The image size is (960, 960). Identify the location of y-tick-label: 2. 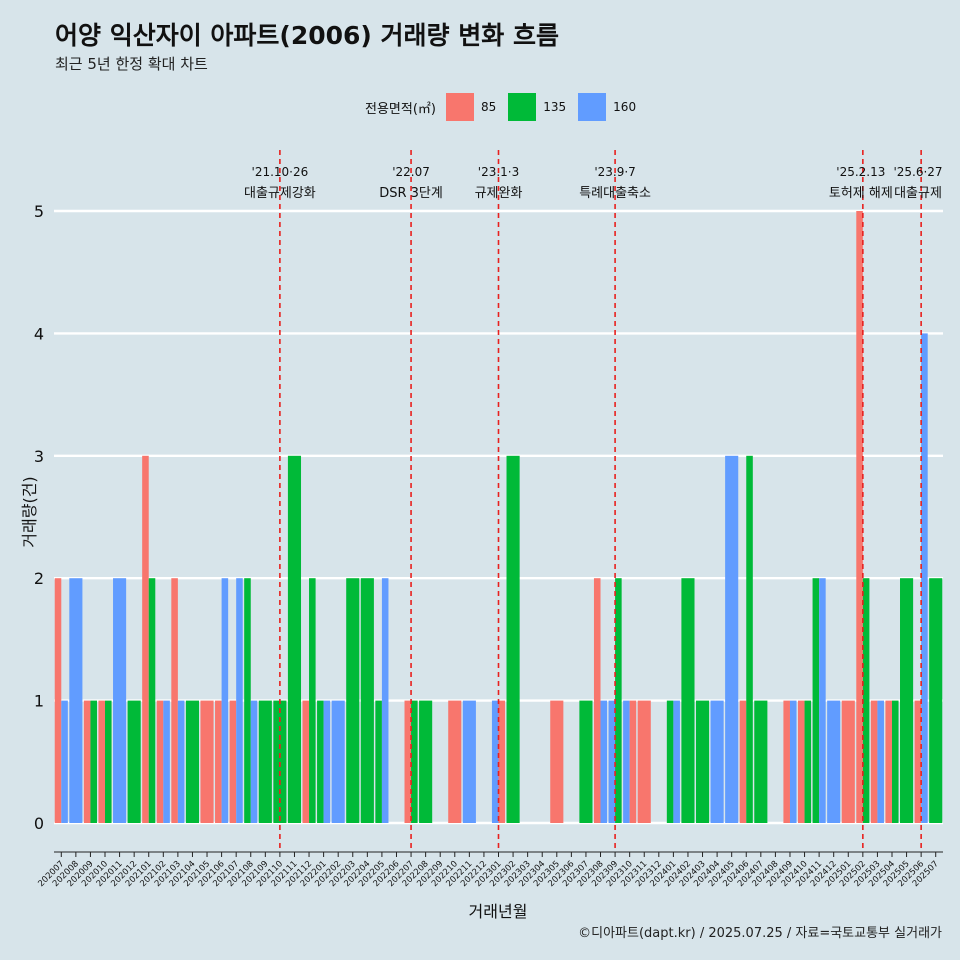
(39, 578).